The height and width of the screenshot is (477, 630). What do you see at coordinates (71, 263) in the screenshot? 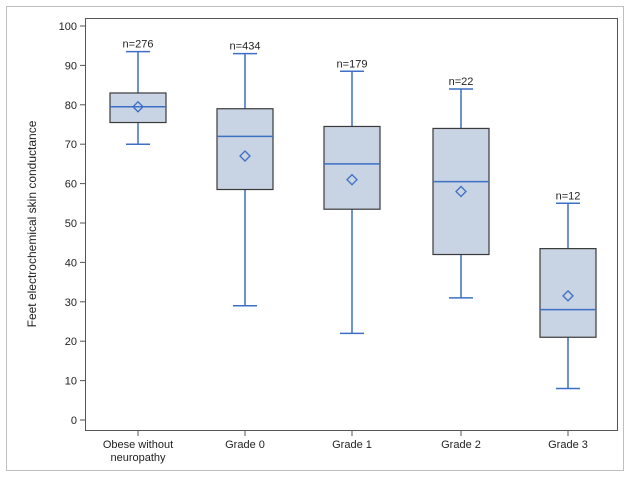
I see `y-tick-label: 40` at bounding box center [71, 263].